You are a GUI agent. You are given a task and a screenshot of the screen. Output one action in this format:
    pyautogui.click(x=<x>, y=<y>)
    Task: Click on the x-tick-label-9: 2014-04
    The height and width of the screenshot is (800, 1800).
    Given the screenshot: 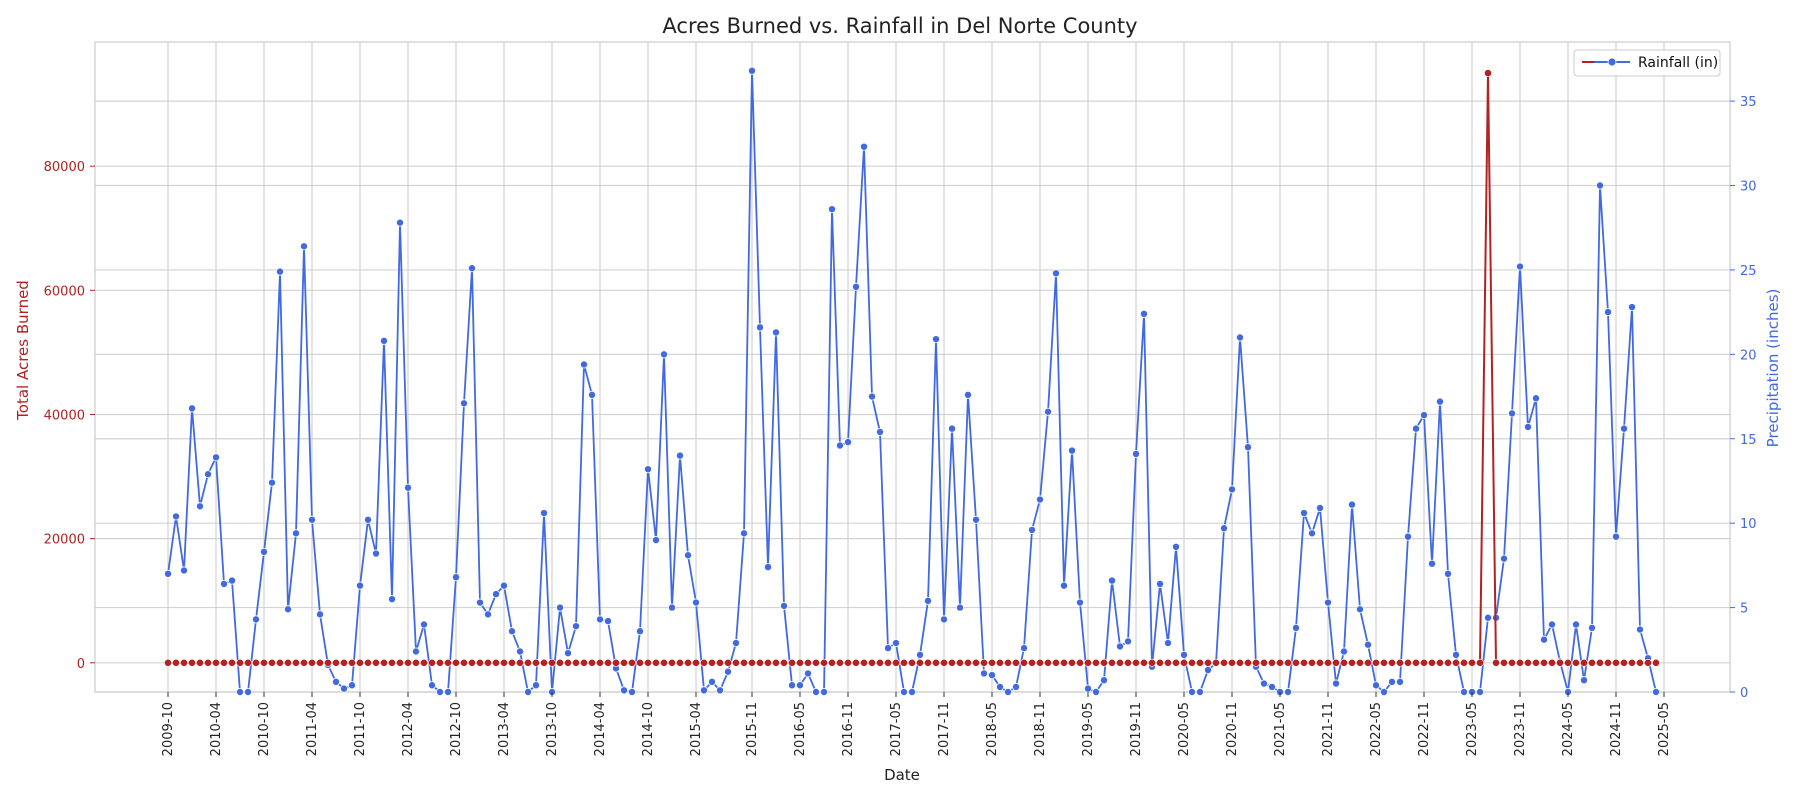 What is the action you would take?
    pyautogui.click(x=600, y=729)
    